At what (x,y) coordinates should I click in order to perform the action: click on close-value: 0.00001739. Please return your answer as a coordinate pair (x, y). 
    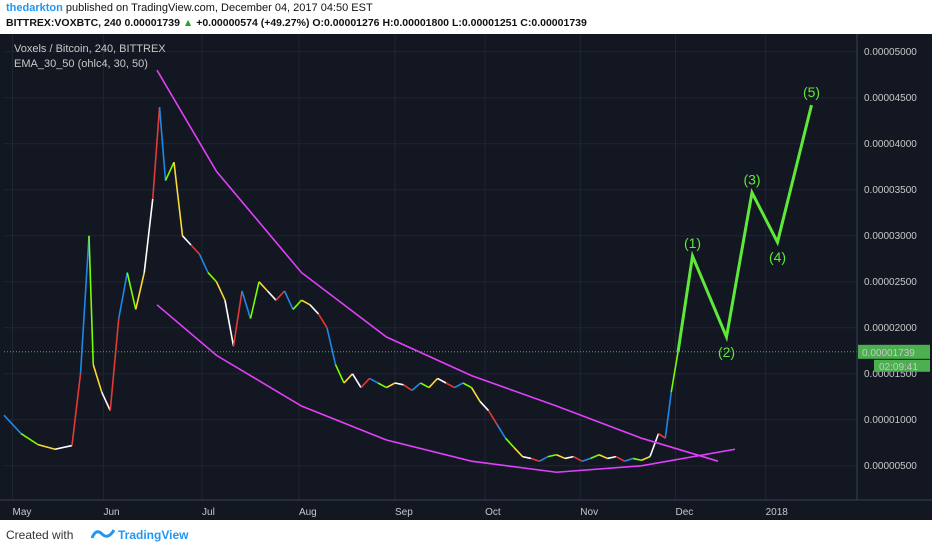
    Looking at the image, I should click on (559, 23).